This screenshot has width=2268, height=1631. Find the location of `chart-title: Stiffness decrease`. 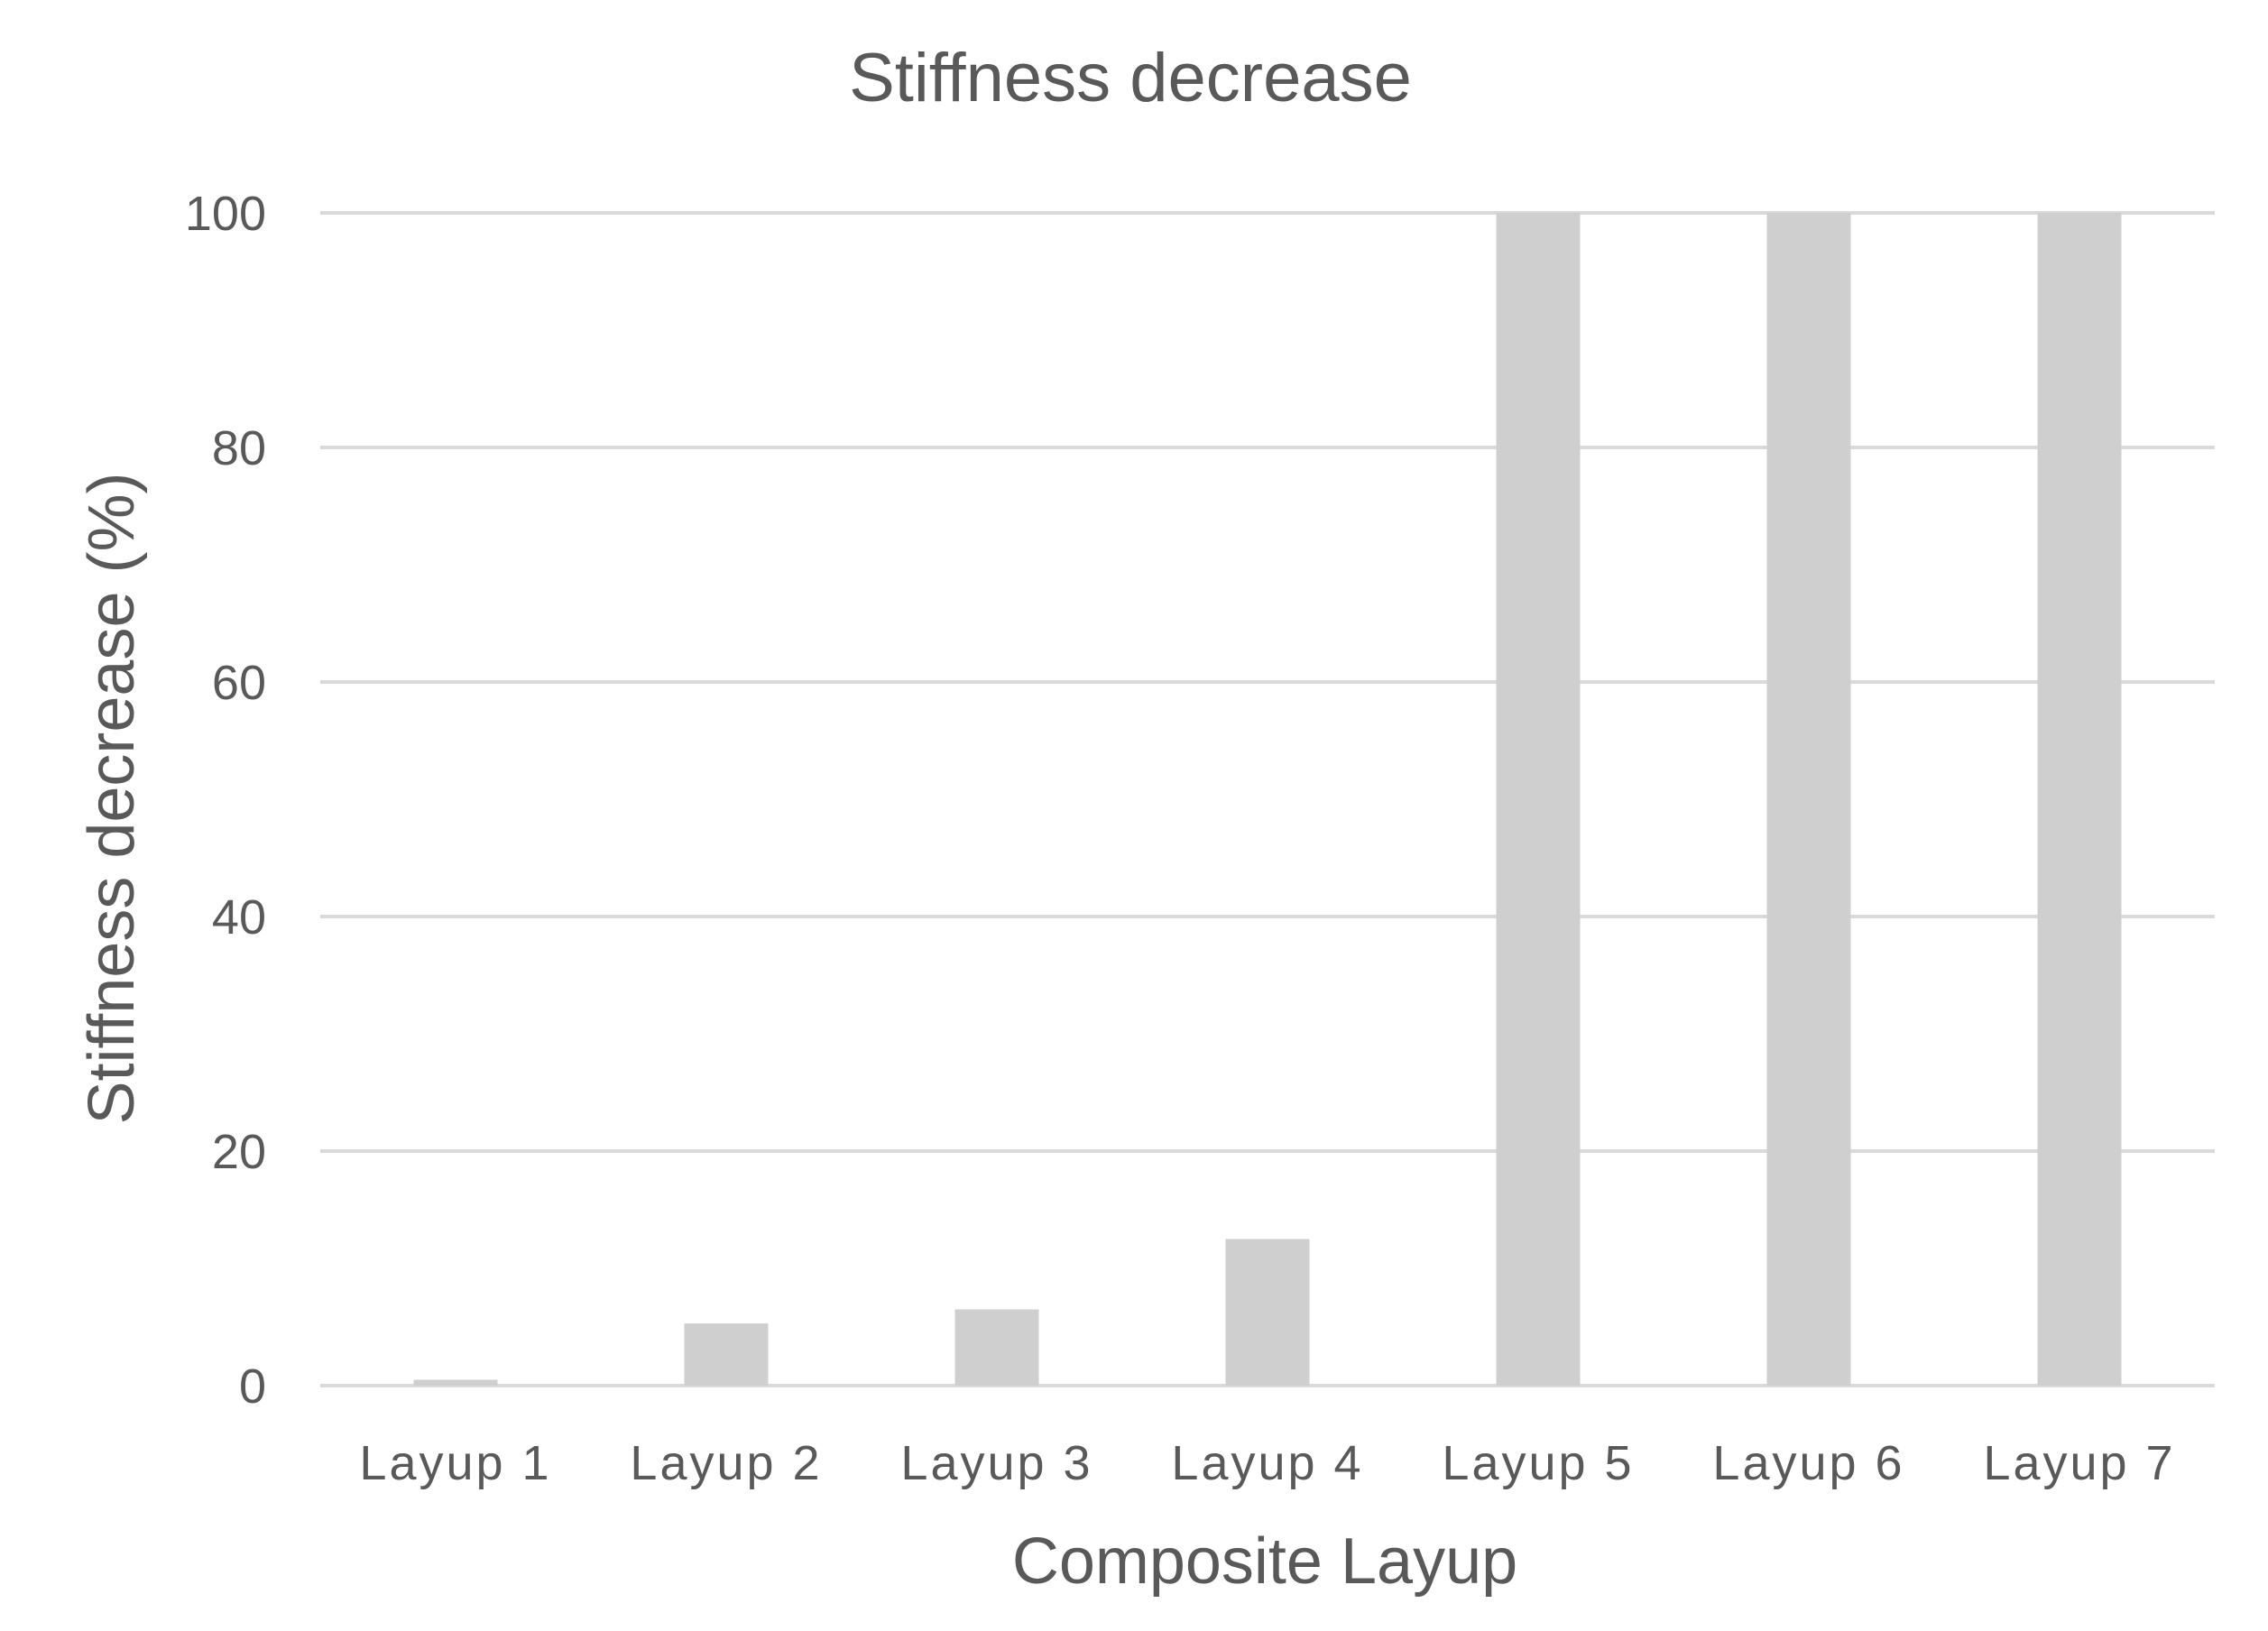

chart-title: Stiffness decrease is located at coordinates (1130, 78).